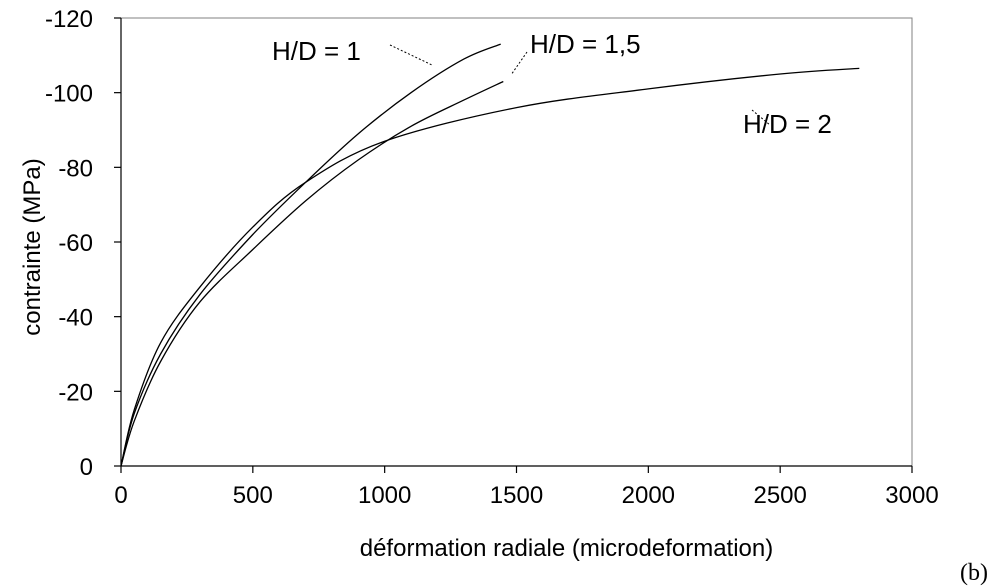  What do you see at coordinates (69, 94) in the screenshot?
I see `y-tick-label: -100` at bounding box center [69, 94].